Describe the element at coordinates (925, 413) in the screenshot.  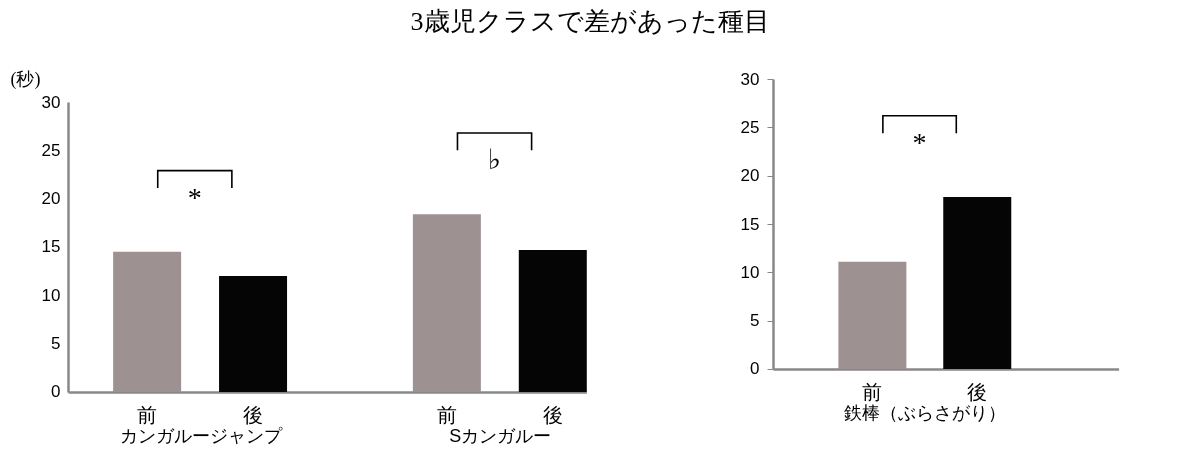
I see `x-tick-label: 鉄棒（ぶらさがり）` at that location.